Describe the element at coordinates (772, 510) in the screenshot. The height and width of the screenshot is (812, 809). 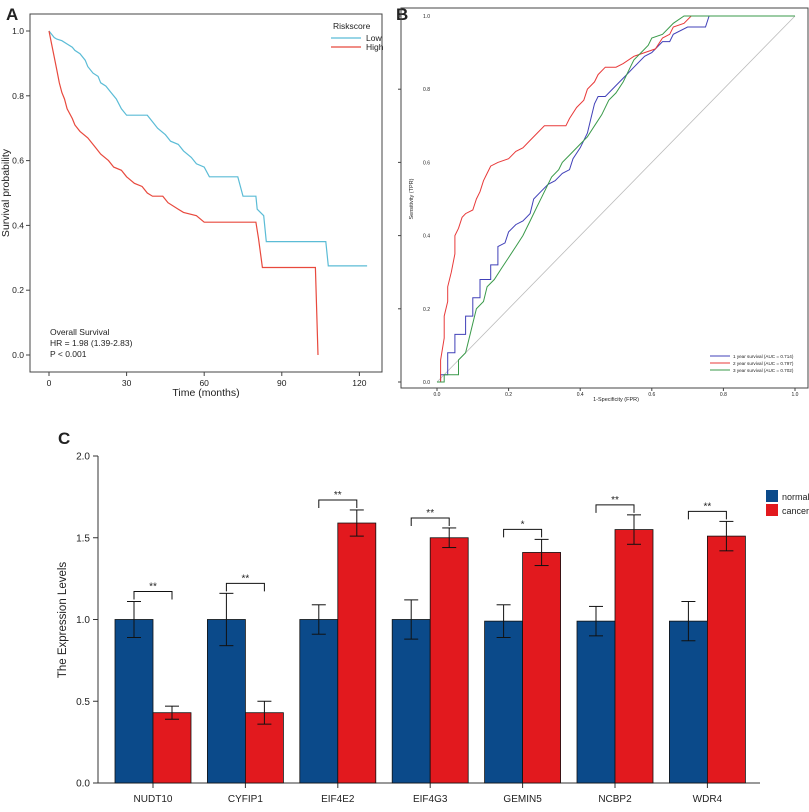
I see `bar-legend-swatch-cancer` at that location.